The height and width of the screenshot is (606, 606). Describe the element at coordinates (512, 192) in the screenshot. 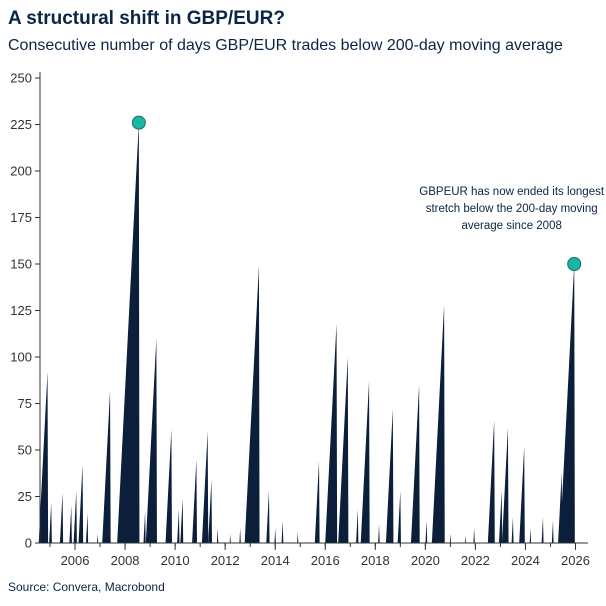

I see `annotation-line-0: GBPEUR has now ended its longest` at that location.